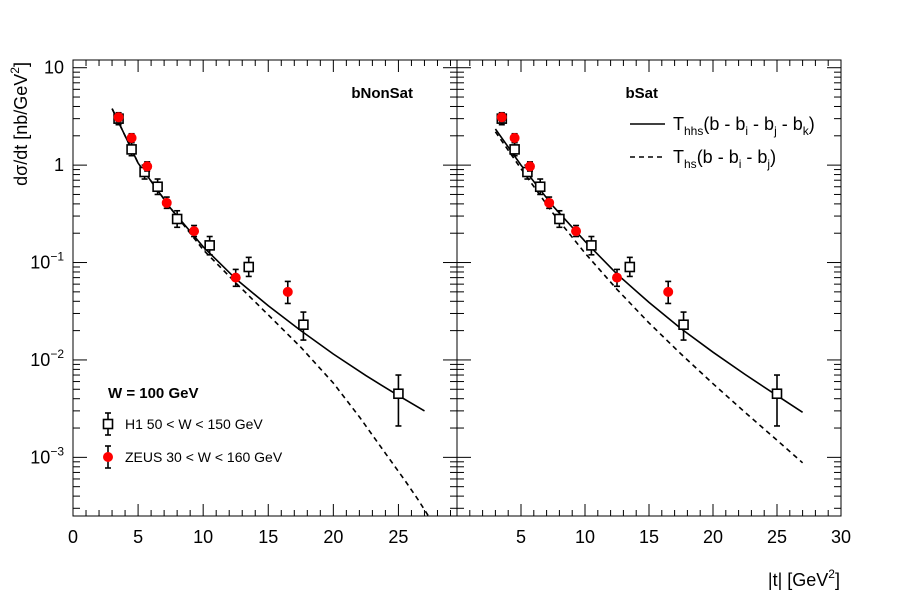 This screenshot has height=609, width=913. What do you see at coordinates (744, 126) in the screenshot?
I see `legend-thhs-label: Thhs(b - bi - bj - bk)` at bounding box center [744, 126].